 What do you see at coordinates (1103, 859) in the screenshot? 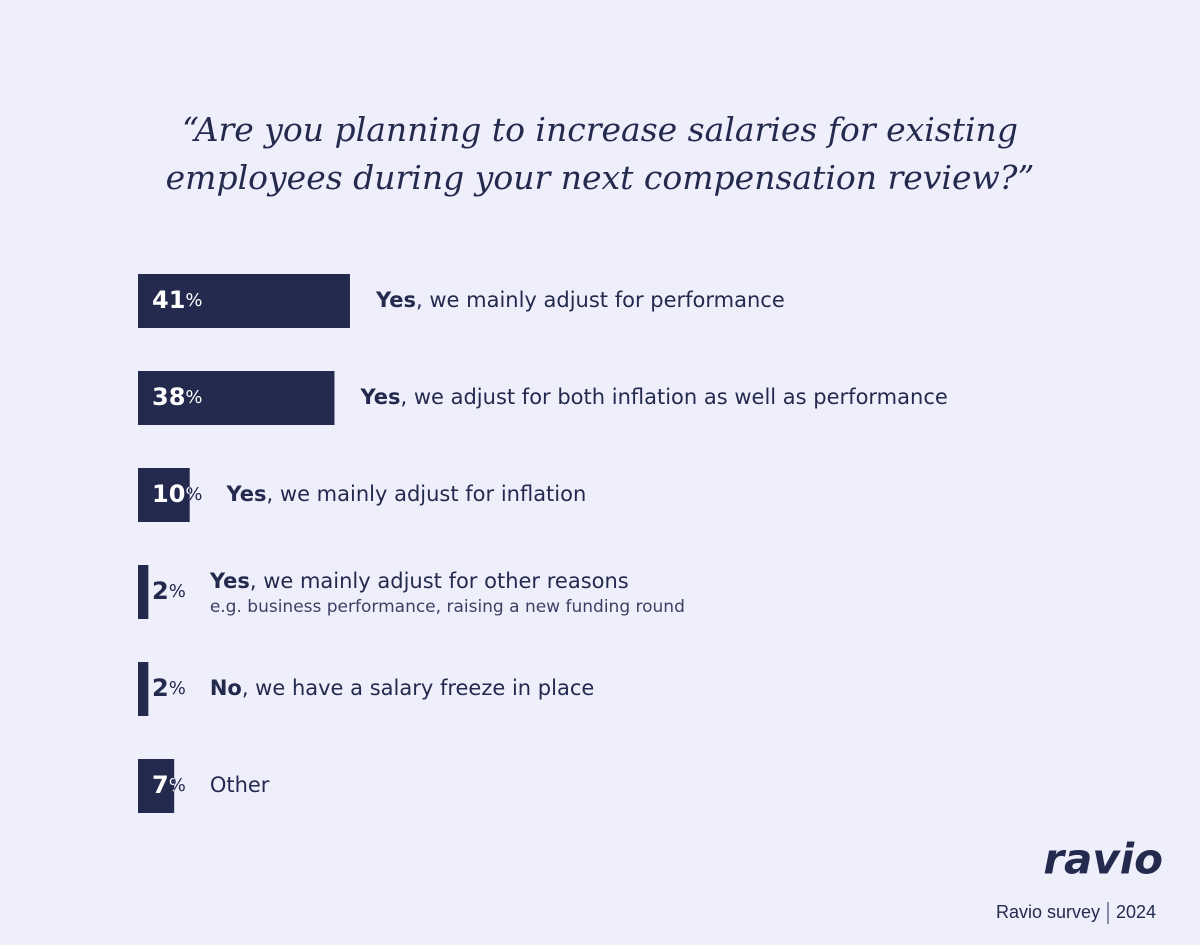
I see `logo: ravio` at bounding box center [1103, 859].